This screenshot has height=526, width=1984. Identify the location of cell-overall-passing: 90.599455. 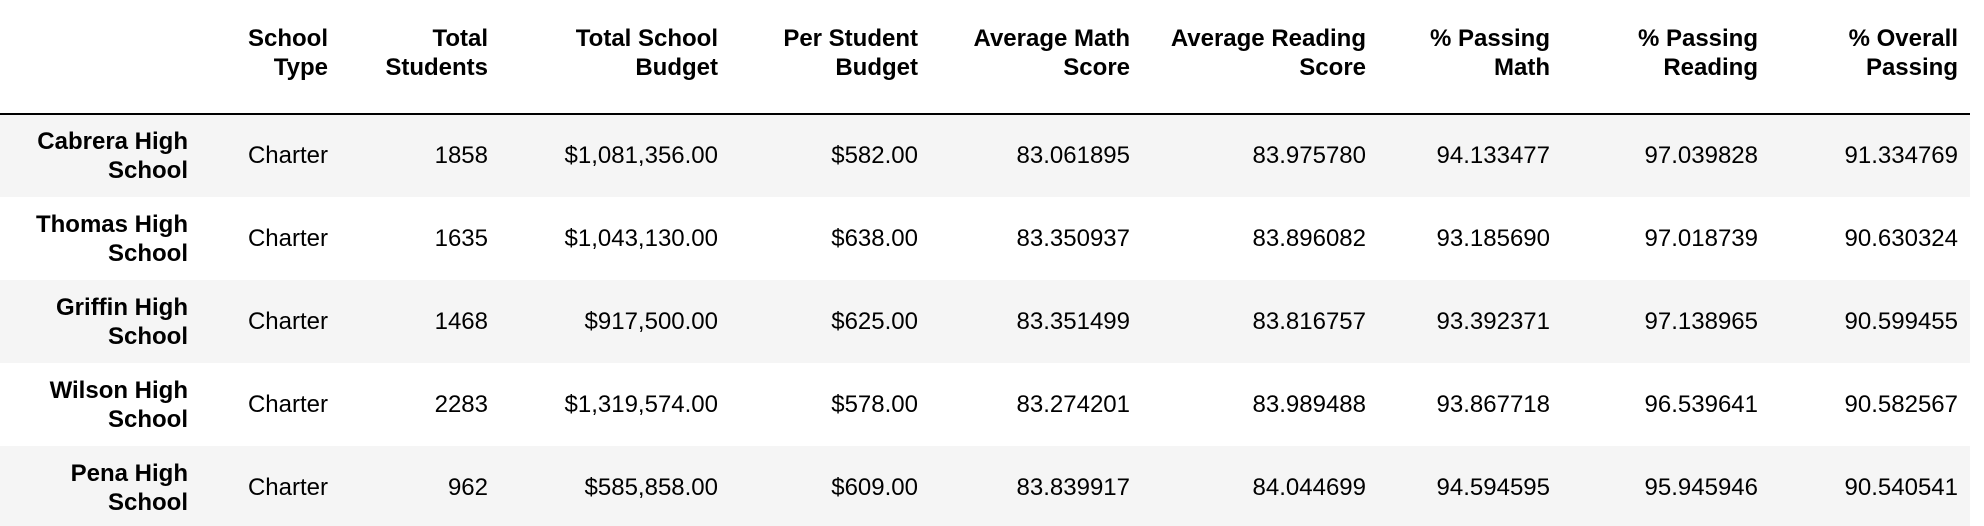
(1901, 321).